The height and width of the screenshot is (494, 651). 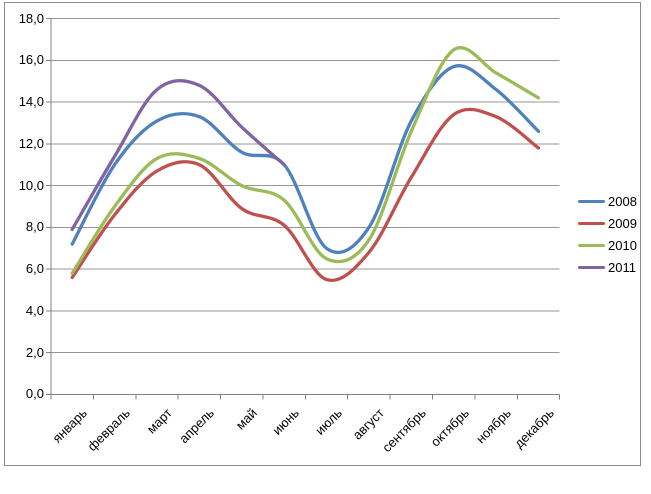 I want to click on y-axis-label: 8,0, so click(x=34, y=227).